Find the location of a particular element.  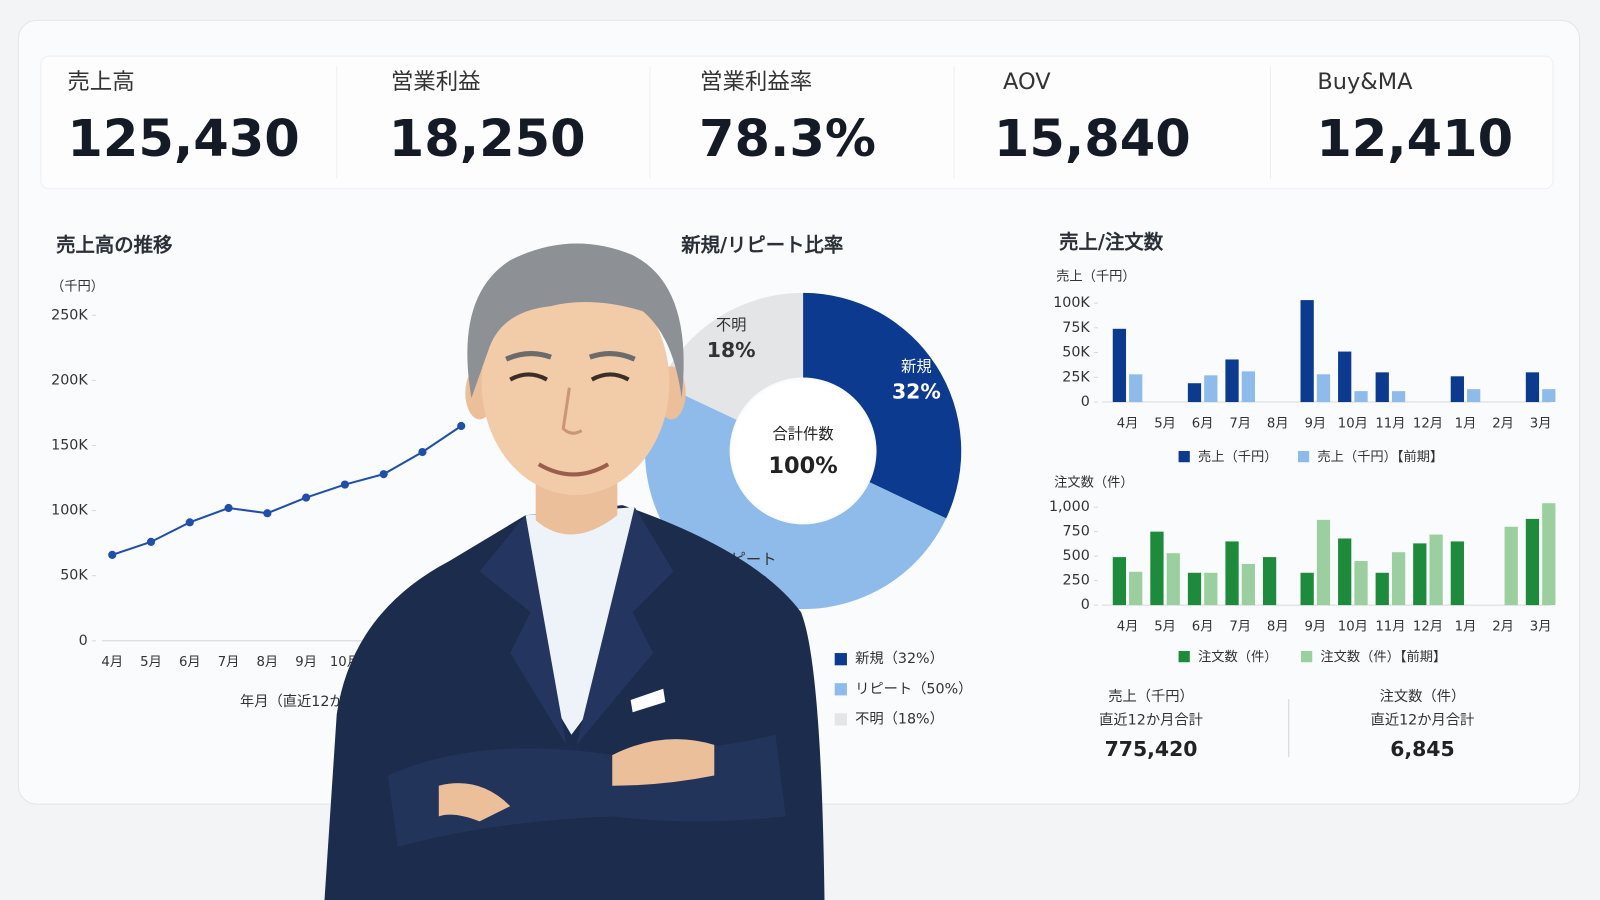

chart-title: 売上/注文数 is located at coordinates (1111, 241).